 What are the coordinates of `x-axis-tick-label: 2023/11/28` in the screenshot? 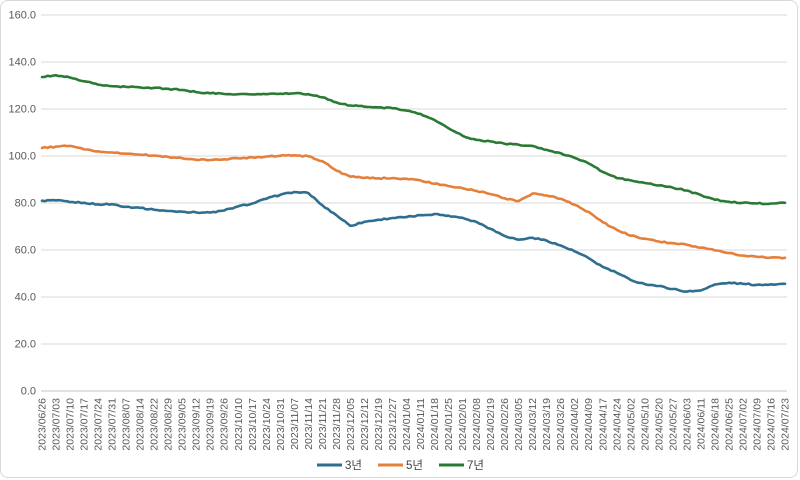 It's located at (337, 424).